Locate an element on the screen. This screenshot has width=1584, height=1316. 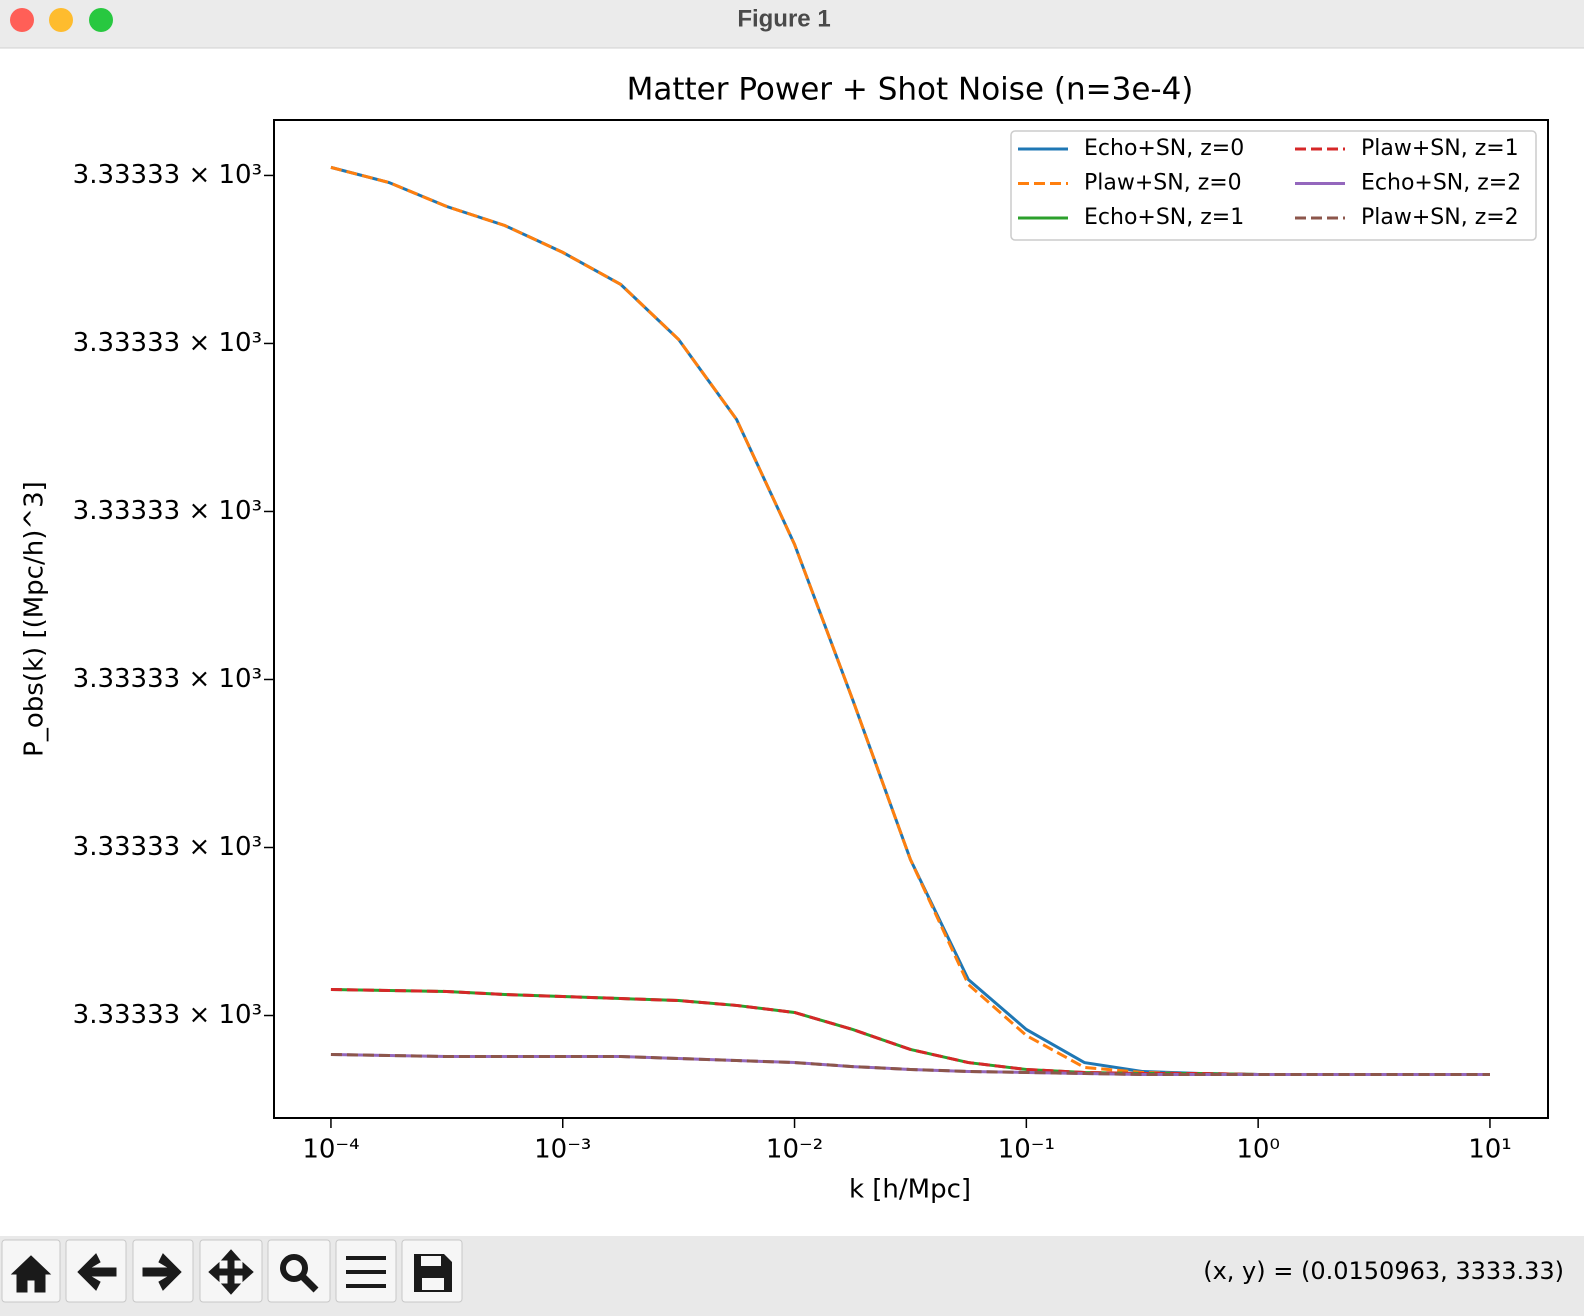
legend-label: Echo+SN, z=2 is located at coordinates (1441, 183).